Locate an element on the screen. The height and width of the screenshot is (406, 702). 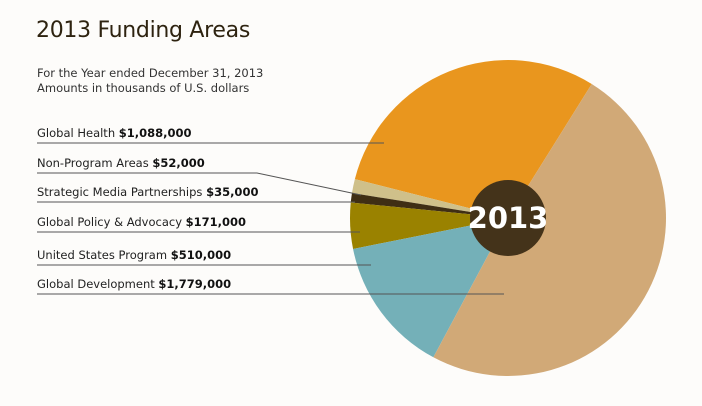
slice-label-name: Strategic Media Partnerships is located at coordinates (121, 192).